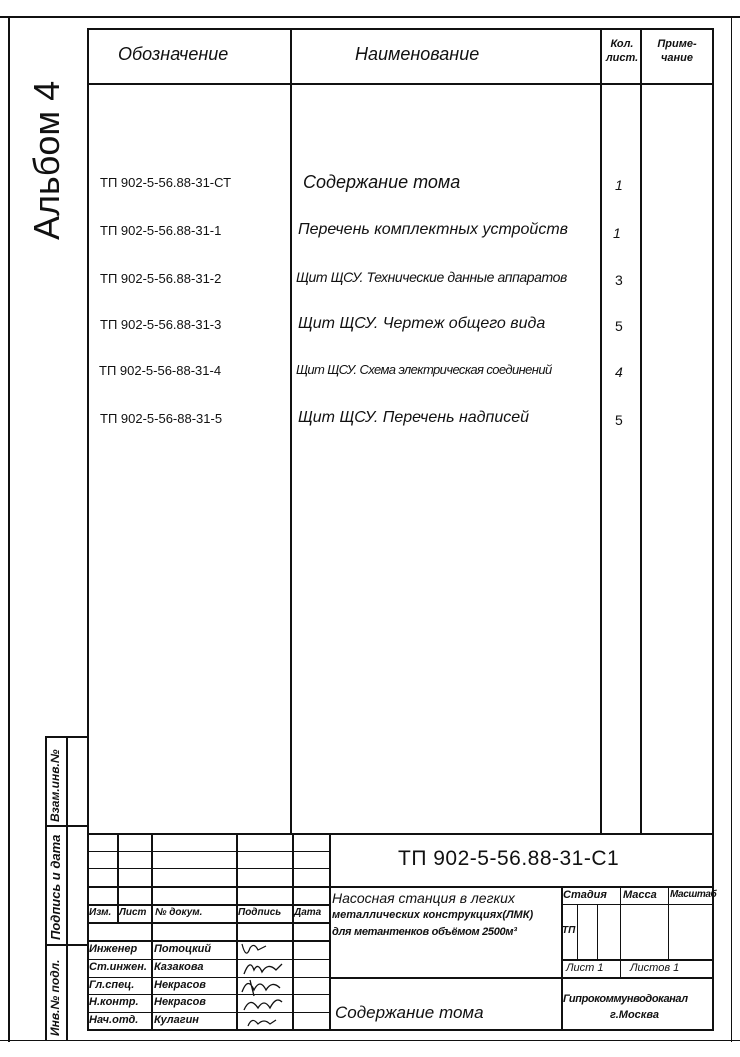 Image resolution: width=740 pixels, height=1057 pixels. Describe the element at coordinates (622, 58) in the screenshot. I see `header-sheets-2: лист.` at that location.